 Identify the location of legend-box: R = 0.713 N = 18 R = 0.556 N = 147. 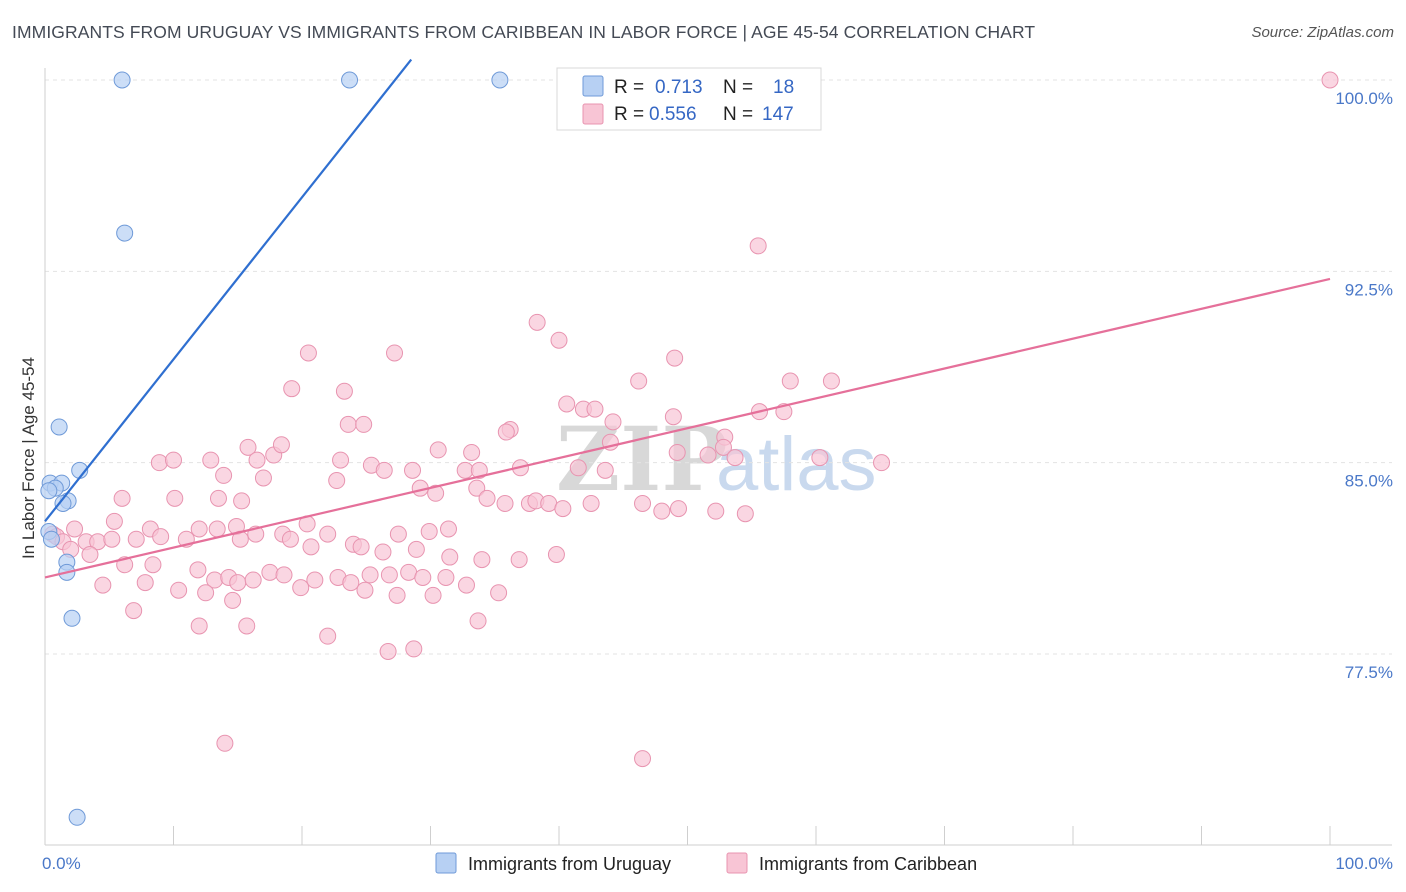
(689, 99).